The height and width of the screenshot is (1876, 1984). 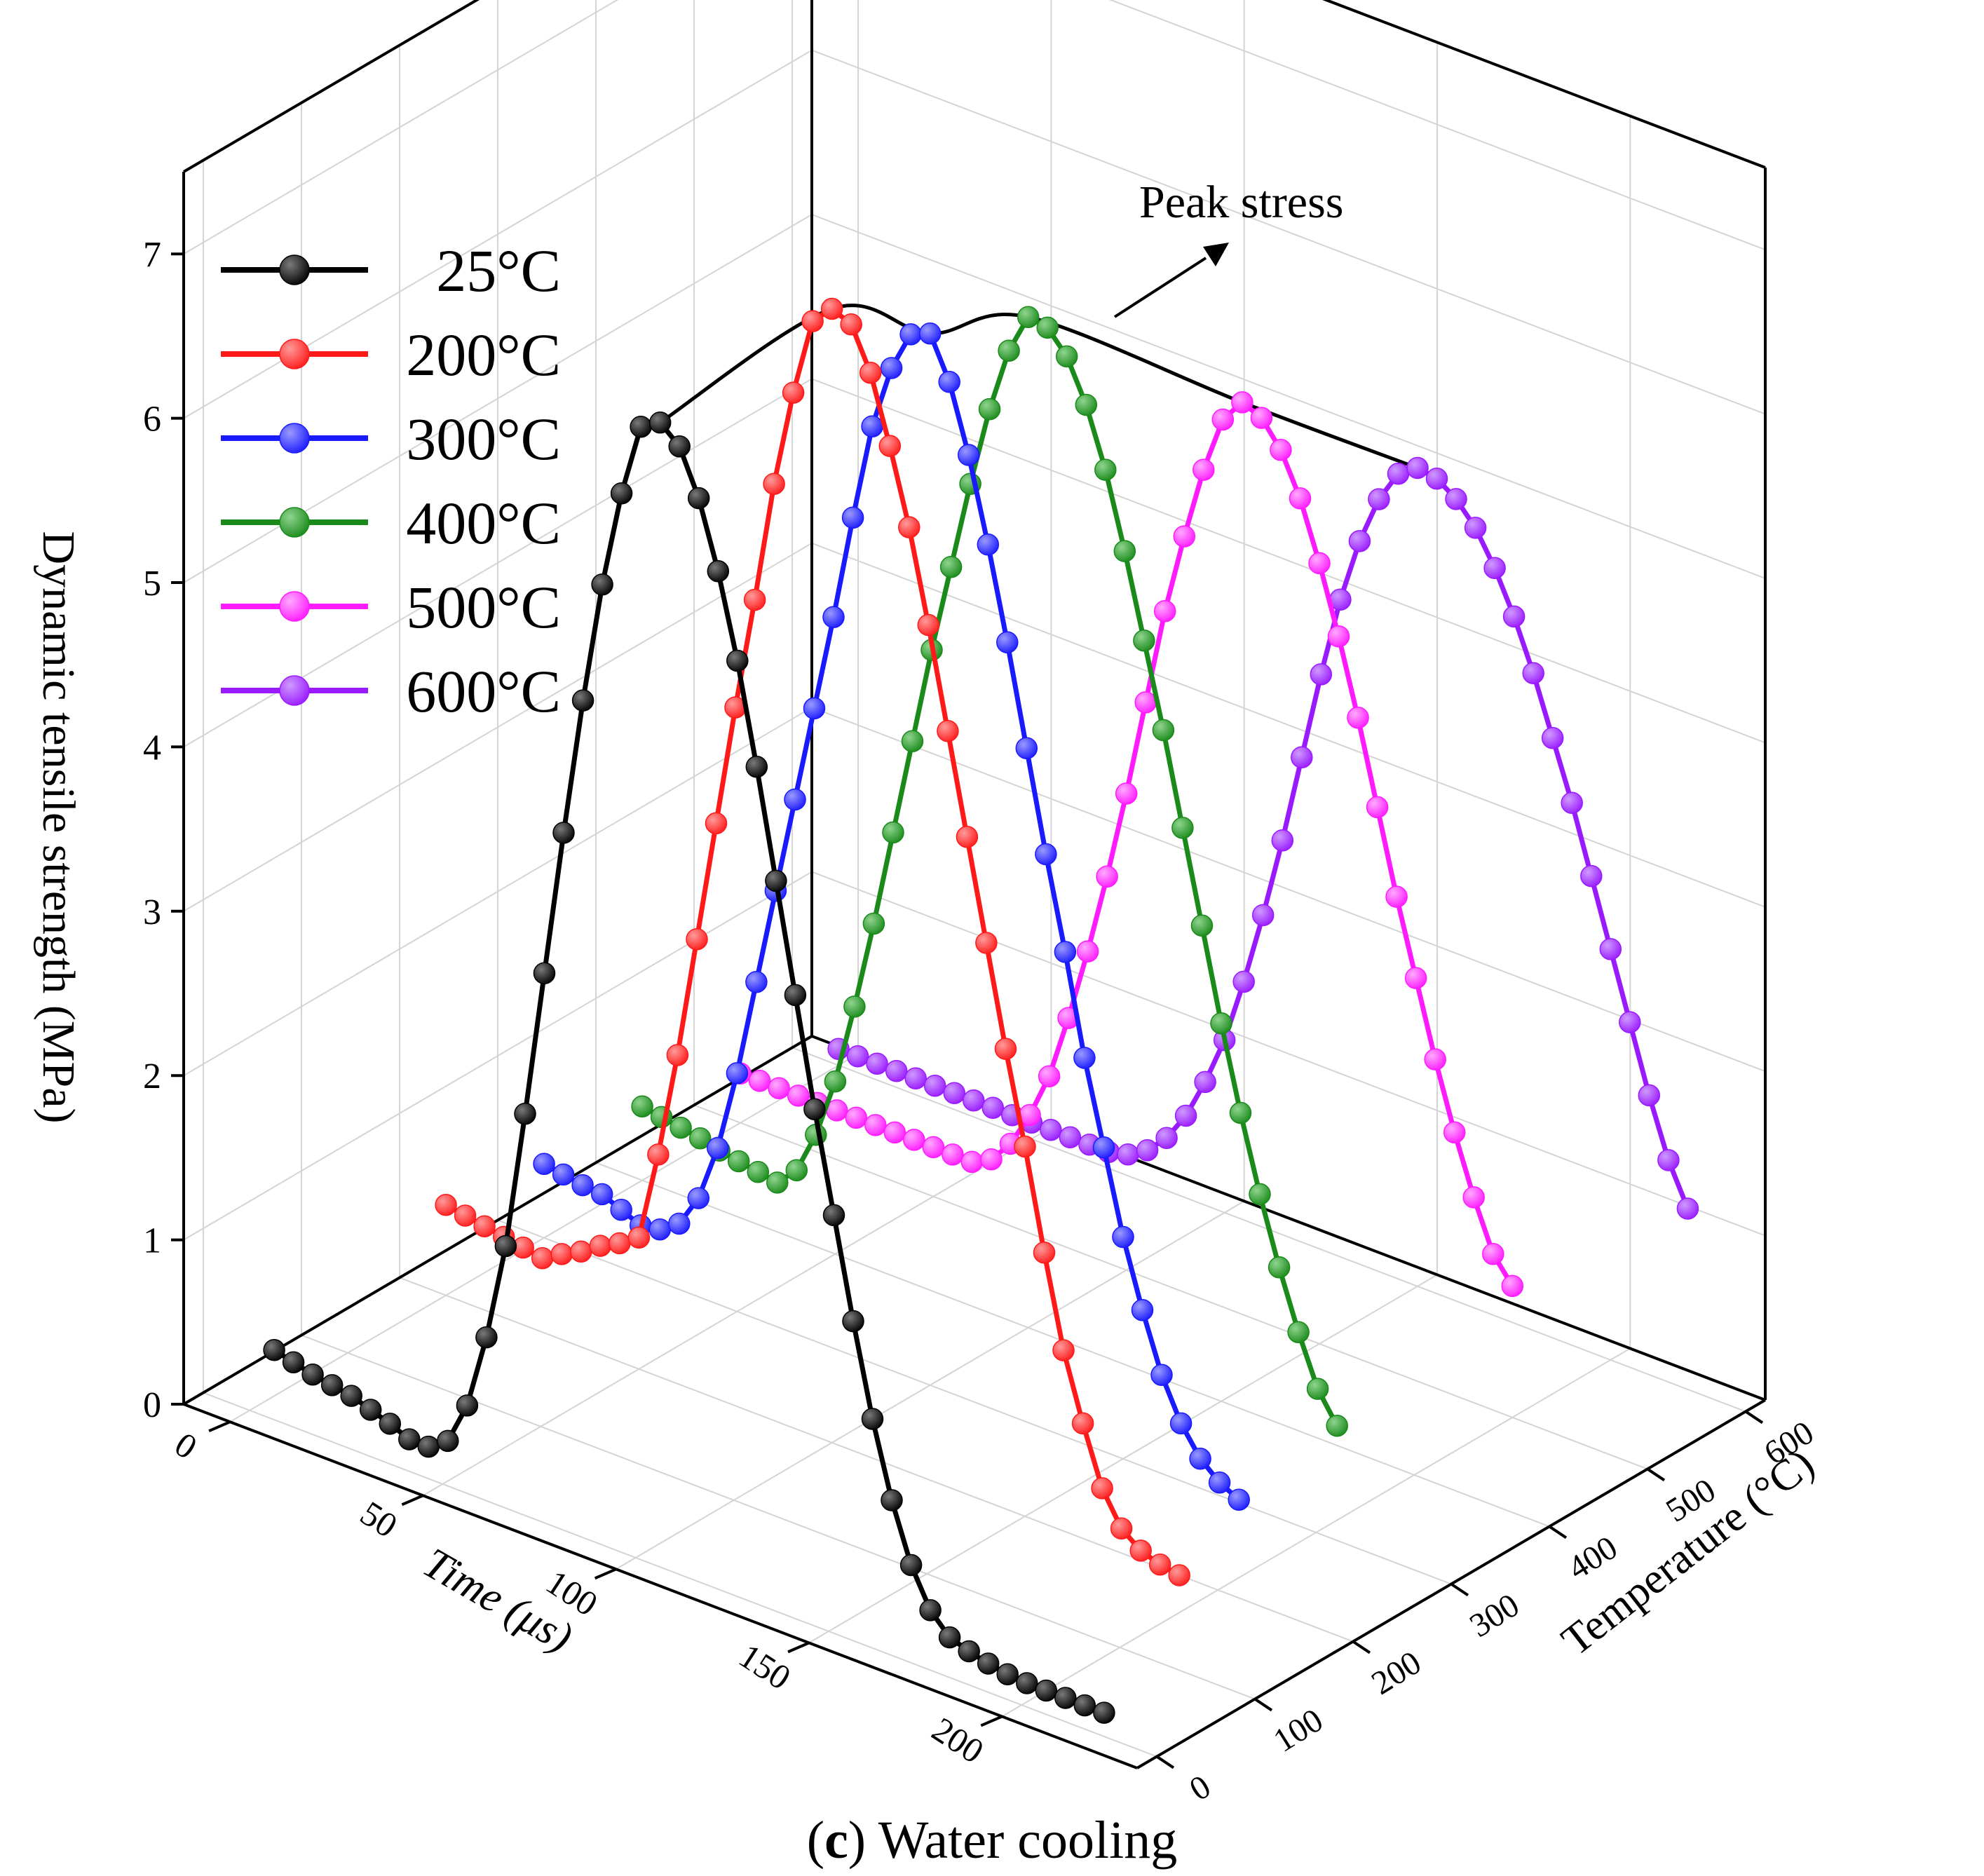 I want to click on z-tick-label: 0, so click(x=152, y=1405).